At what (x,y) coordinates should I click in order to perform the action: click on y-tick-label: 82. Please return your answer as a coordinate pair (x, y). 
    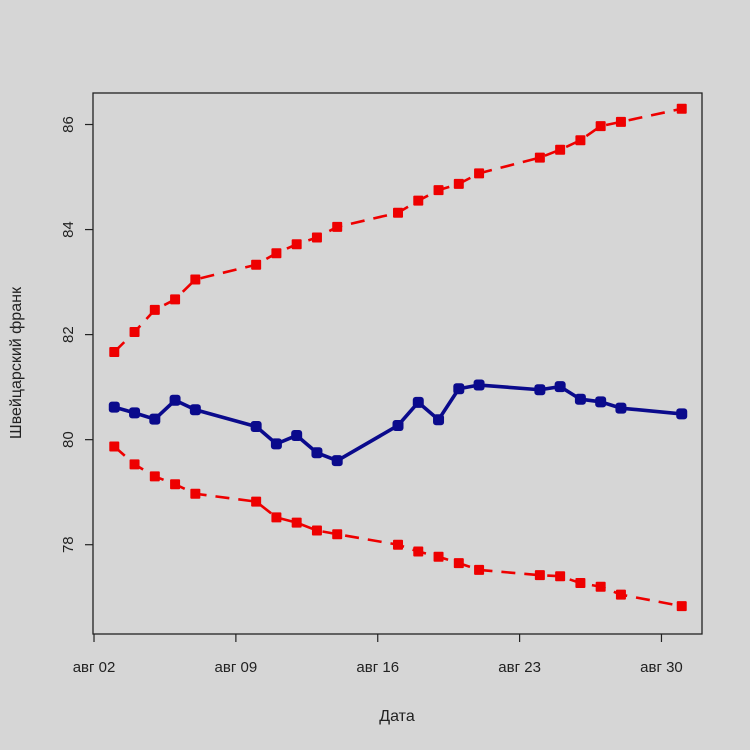
    Looking at the image, I should click on (68, 334).